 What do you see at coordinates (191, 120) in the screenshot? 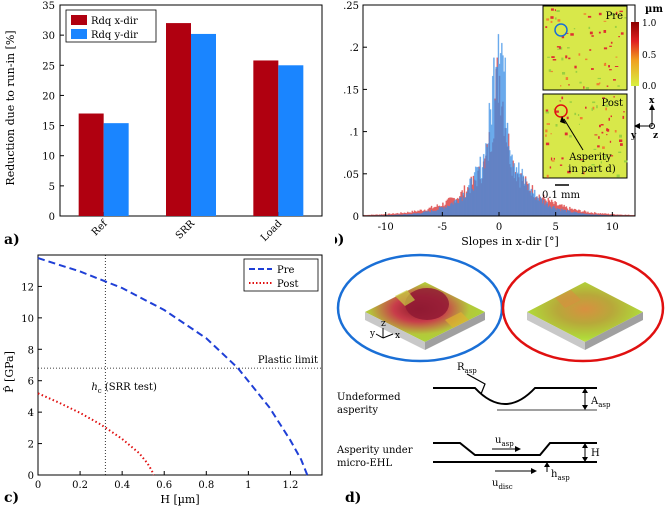
I see `bar-chart-bars` at bounding box center [191, 120].